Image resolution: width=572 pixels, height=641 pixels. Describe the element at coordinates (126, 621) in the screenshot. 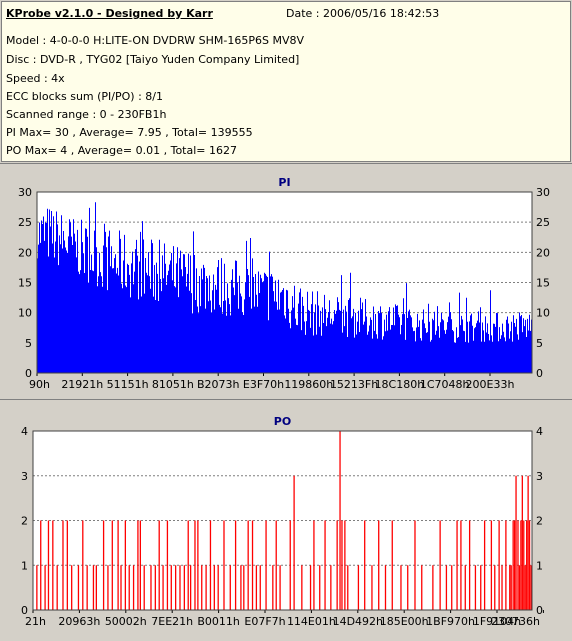

I see `x-tick-label: 50002h` at that location.